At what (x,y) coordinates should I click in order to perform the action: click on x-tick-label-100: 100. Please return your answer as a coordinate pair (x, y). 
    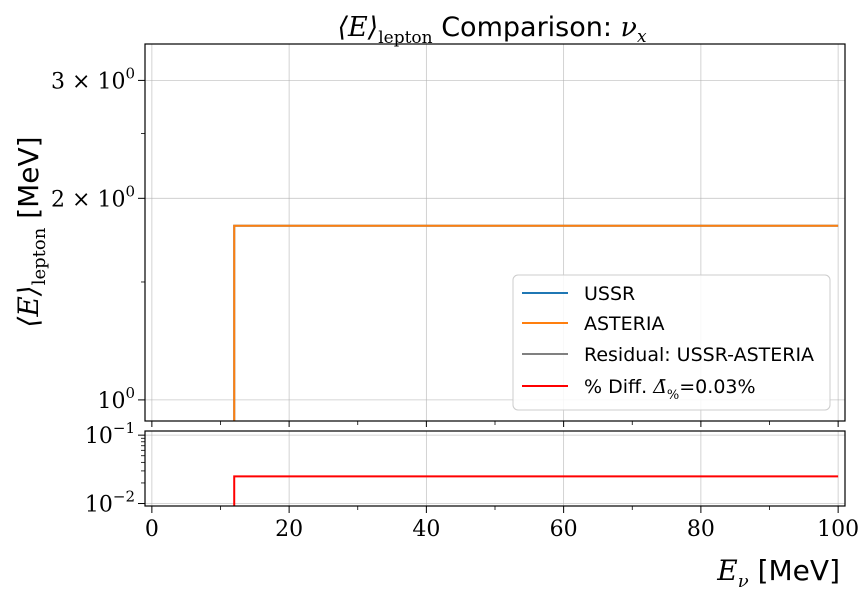
    Looking at the image, I should click on (838, 529).